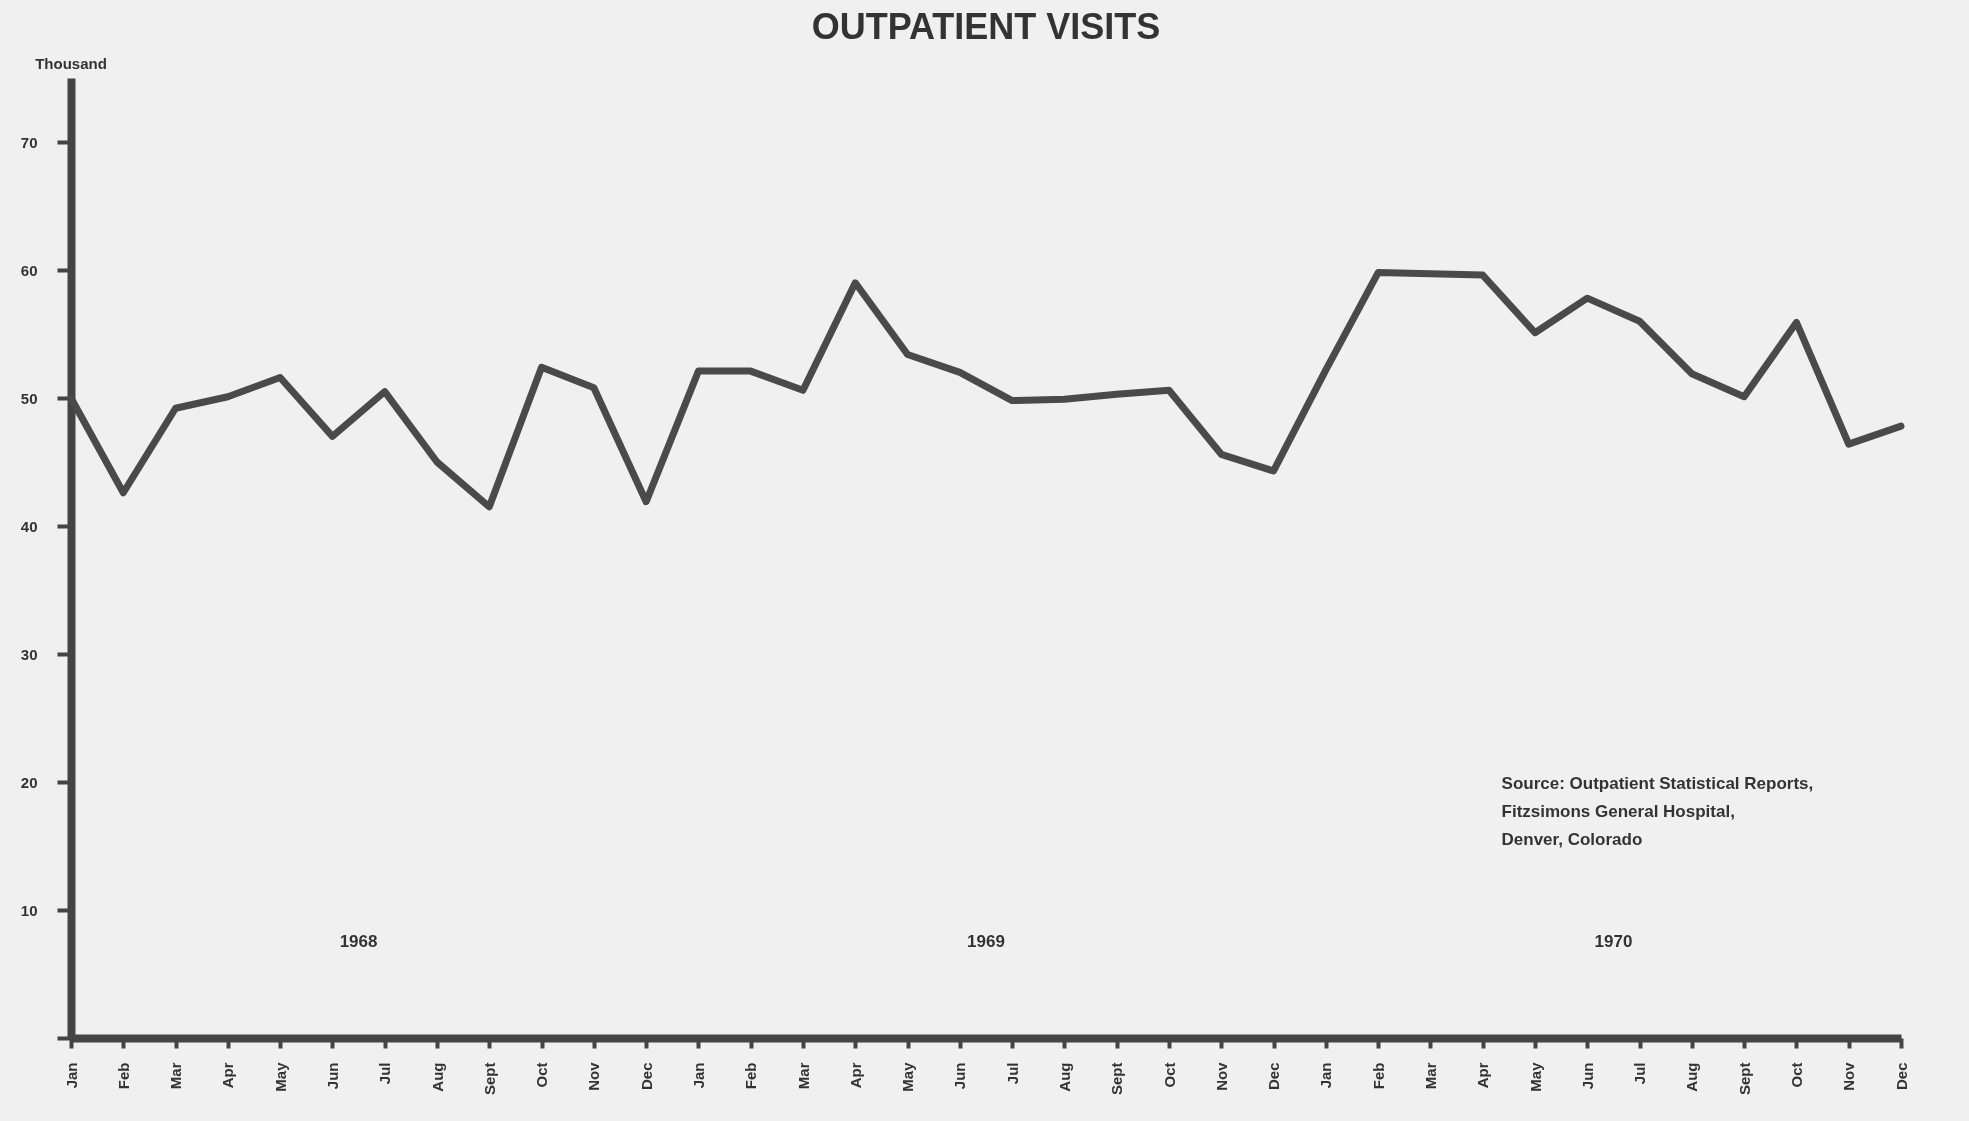 The image size is (1969, 1121). What do you see at coordinates (29, 398) in the screenshot?
I see `y-tick-label: 50` at bounding box center [29, 398].